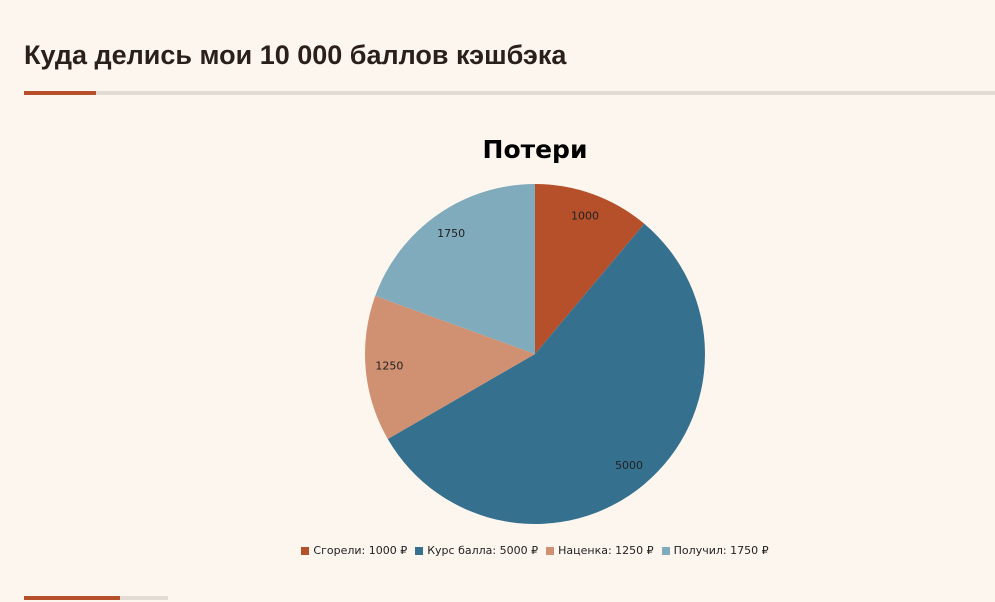 The height and width of the screenshot is (602, 995). I want to click on header-accent, so click(60, 93).